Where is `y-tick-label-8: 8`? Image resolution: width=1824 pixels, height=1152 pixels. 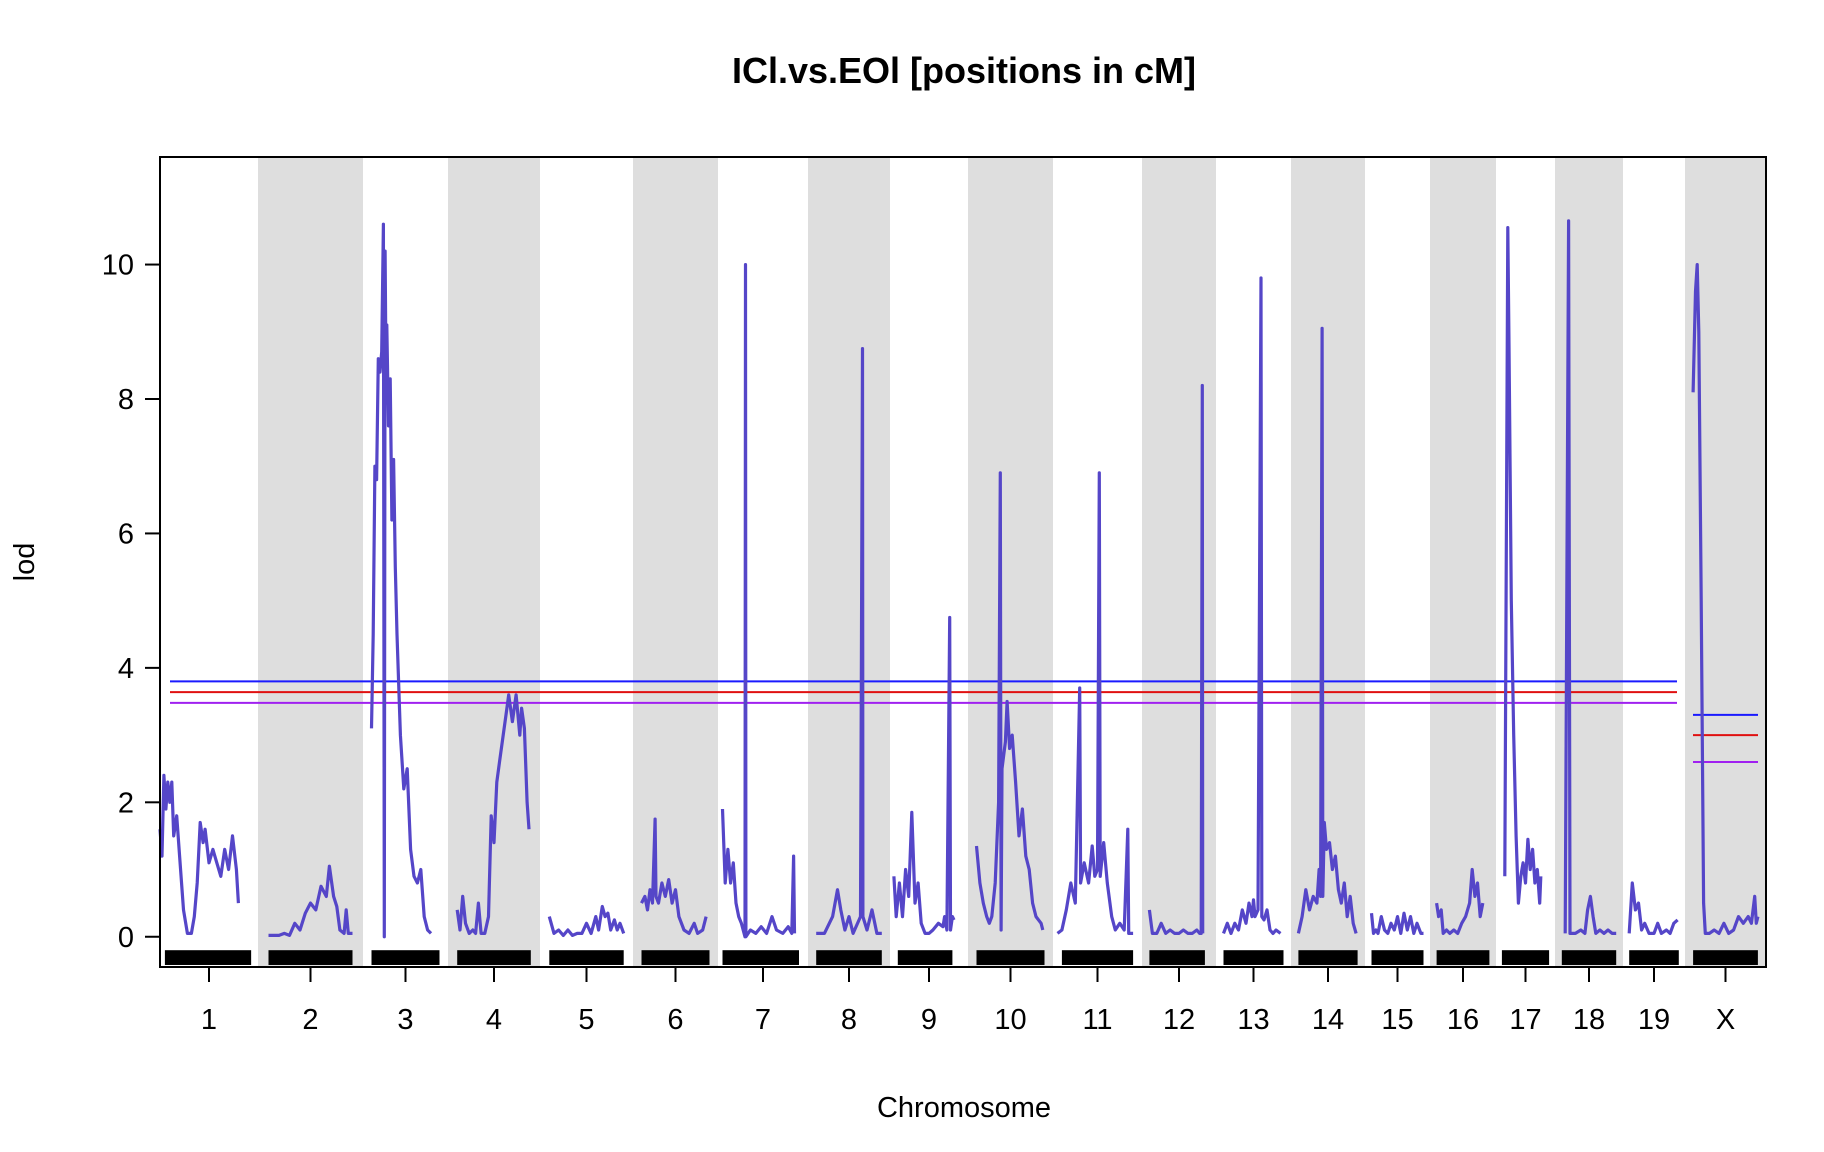 y-tick-label-8: 8 is located at coordinates (126, 400).